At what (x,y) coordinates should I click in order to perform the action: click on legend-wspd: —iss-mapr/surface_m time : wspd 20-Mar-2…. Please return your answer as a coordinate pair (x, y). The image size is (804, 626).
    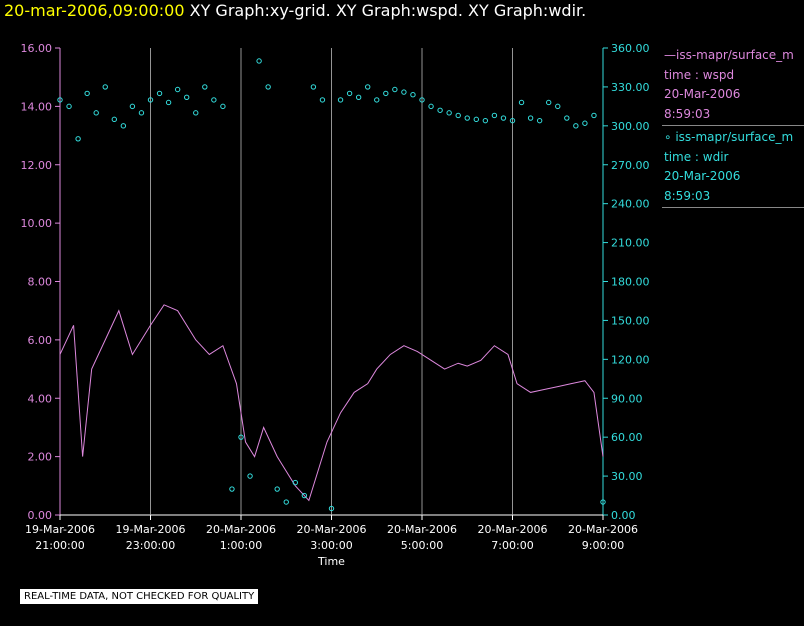
    Looking at the image, I should click on (734, 85).